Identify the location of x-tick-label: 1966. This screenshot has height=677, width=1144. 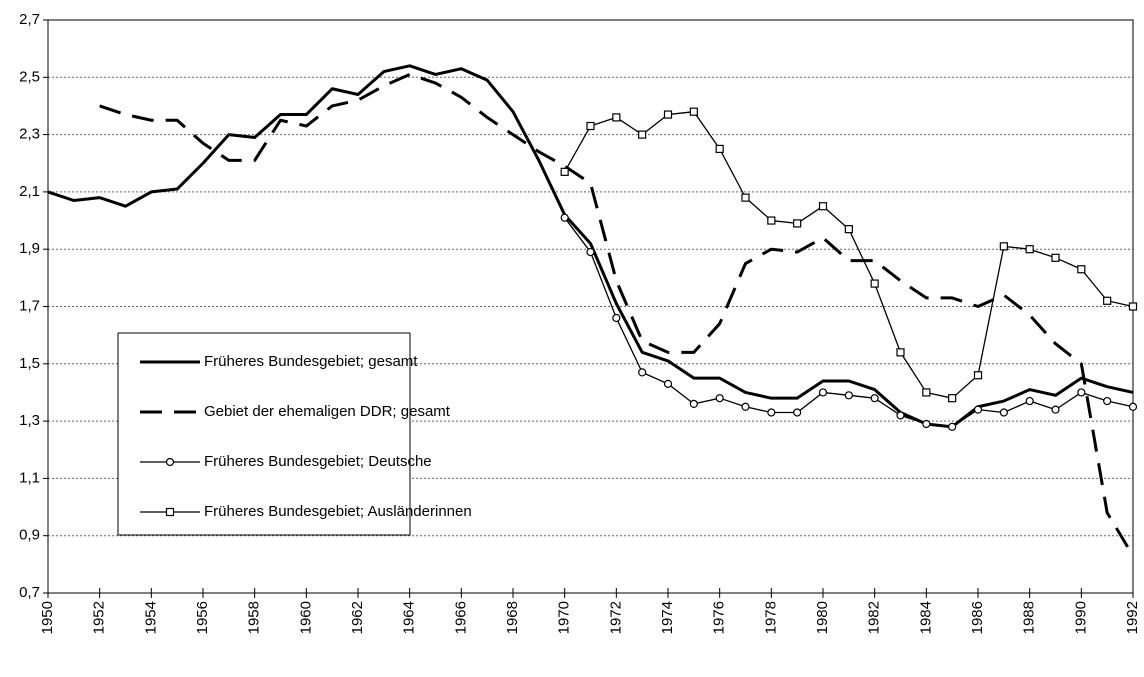
(460, 617).